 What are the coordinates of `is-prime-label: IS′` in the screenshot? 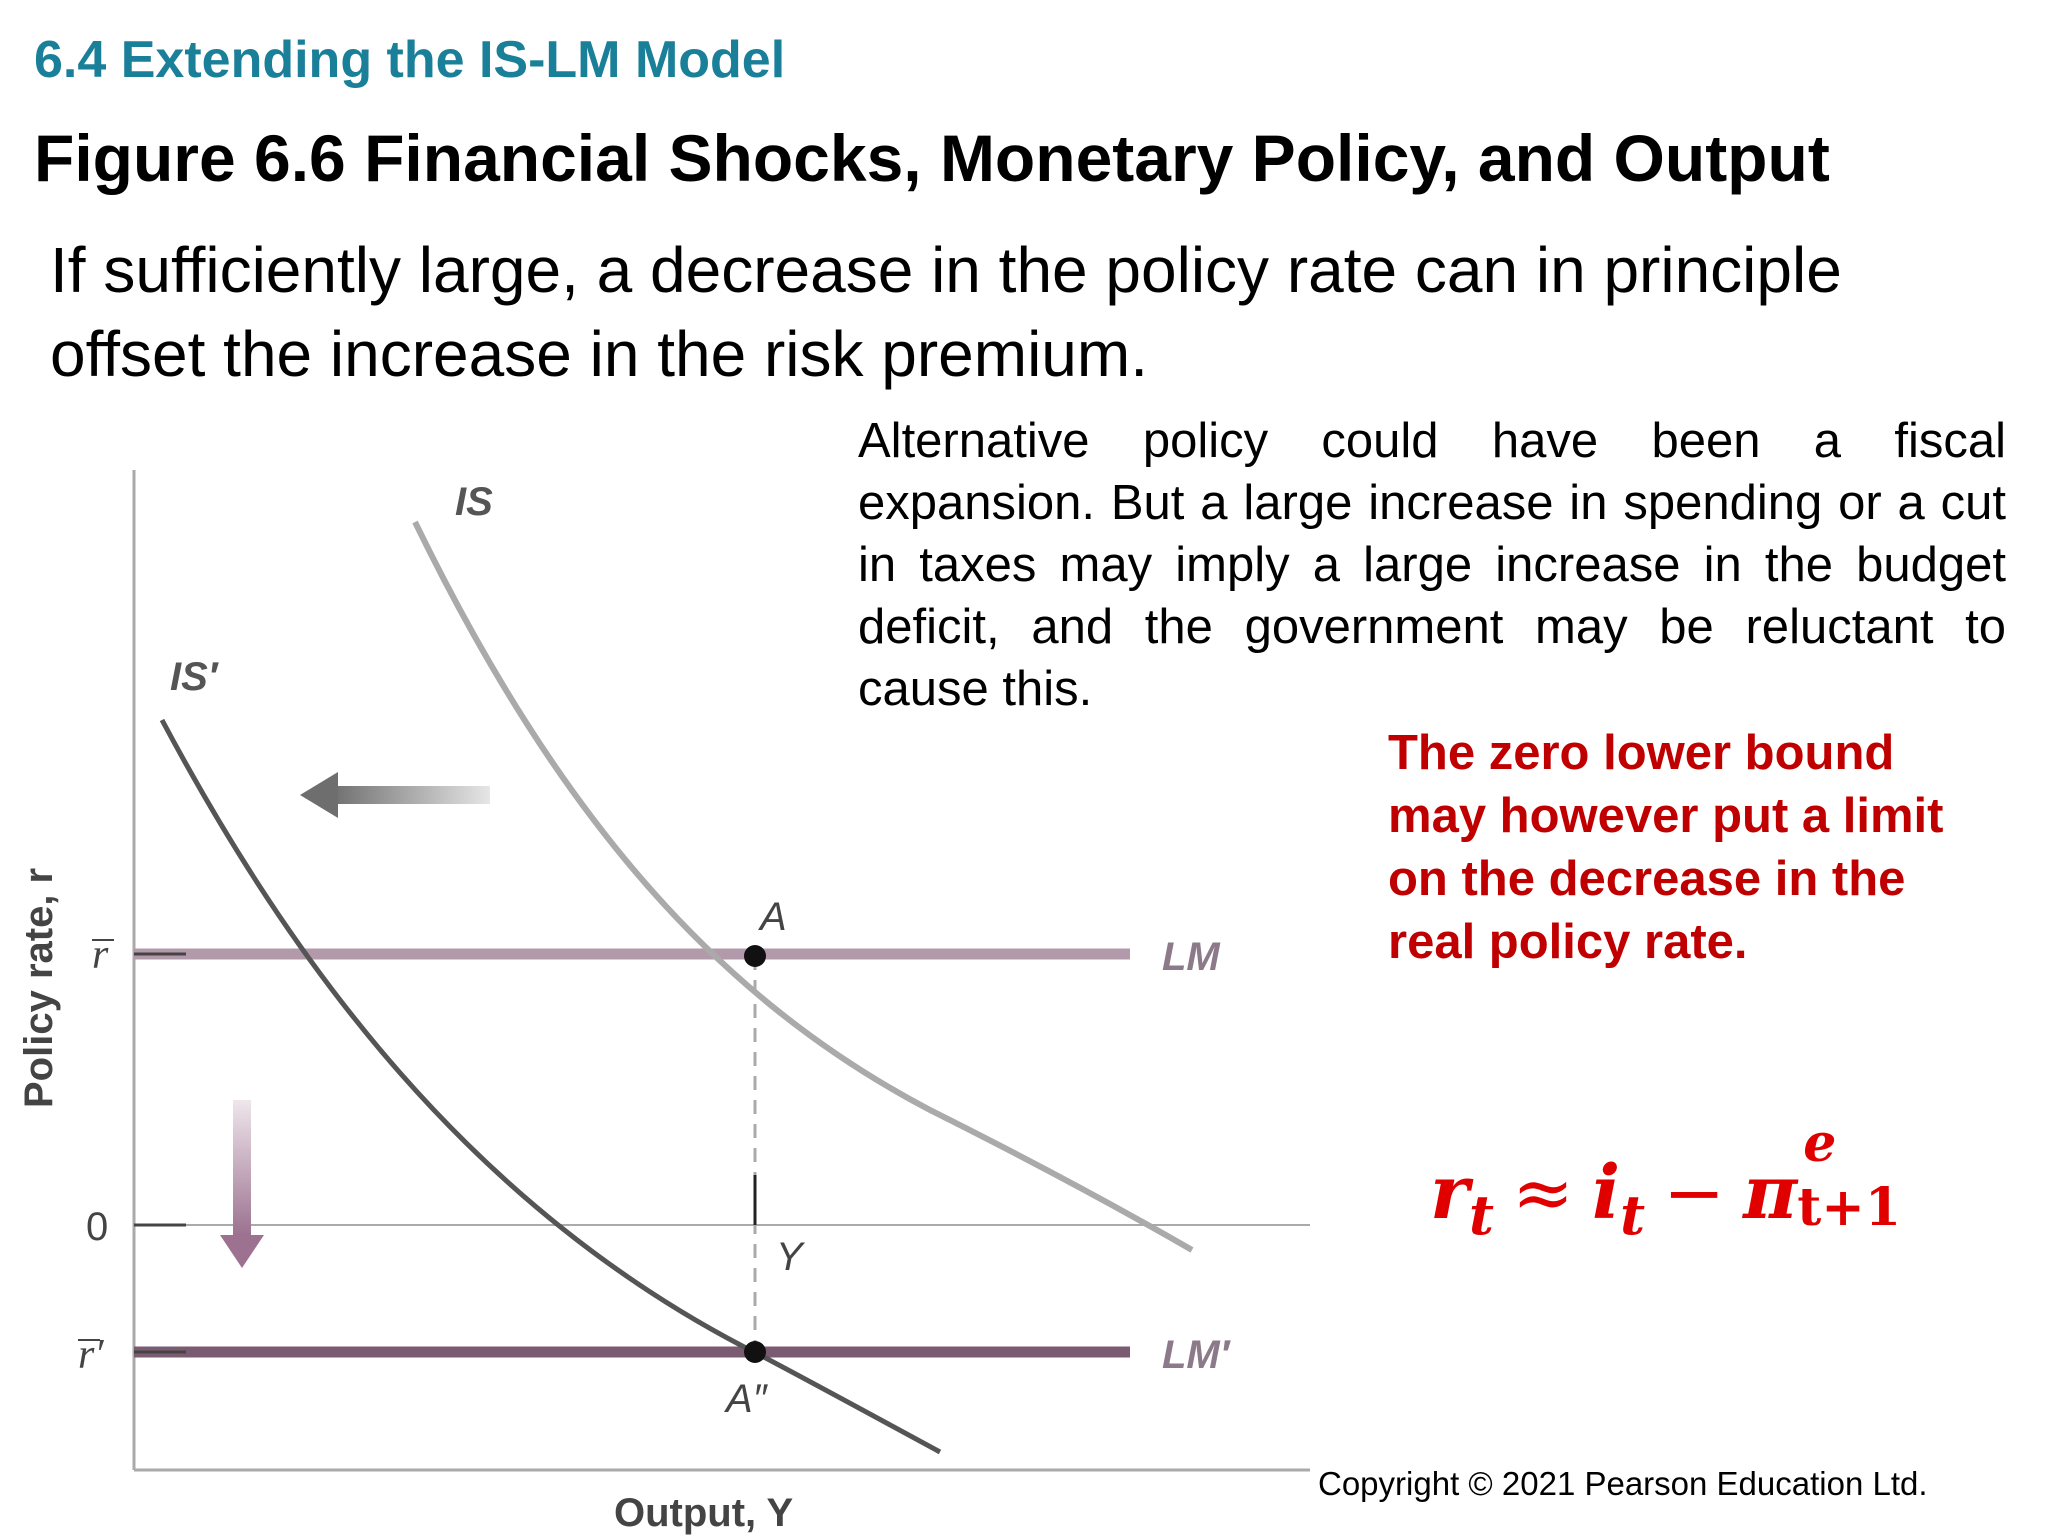 It's located at (195, 677).